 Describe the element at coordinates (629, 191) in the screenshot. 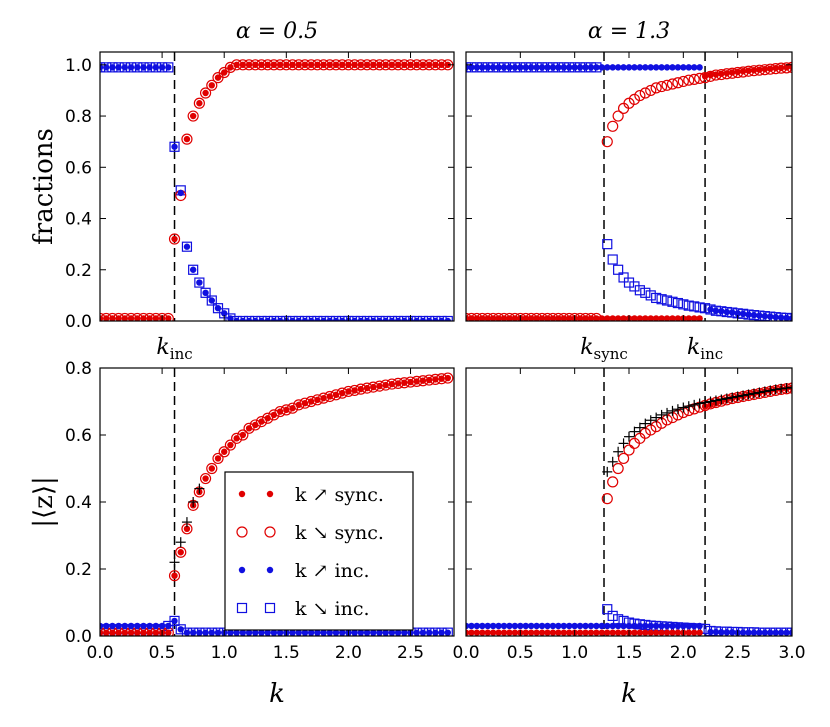

I see `series-square` at that location.